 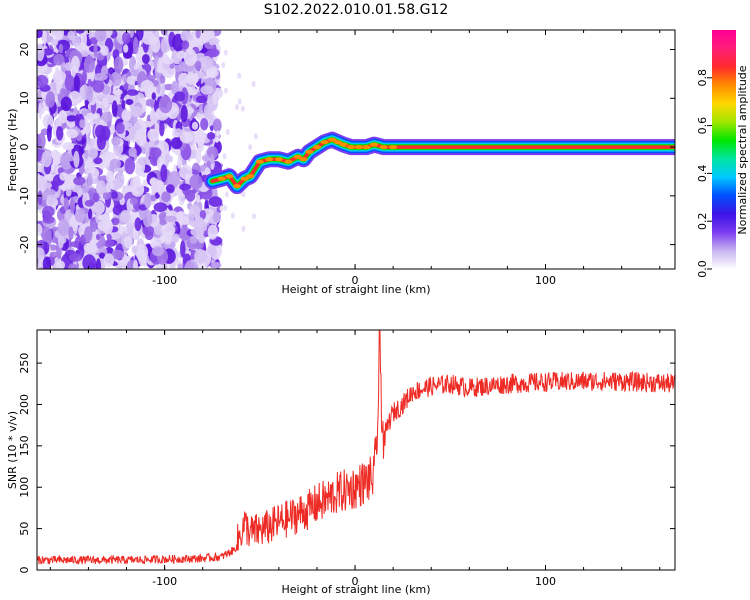 I want to click on snr-y-tick-label: 150, so click(x=24, y=445).